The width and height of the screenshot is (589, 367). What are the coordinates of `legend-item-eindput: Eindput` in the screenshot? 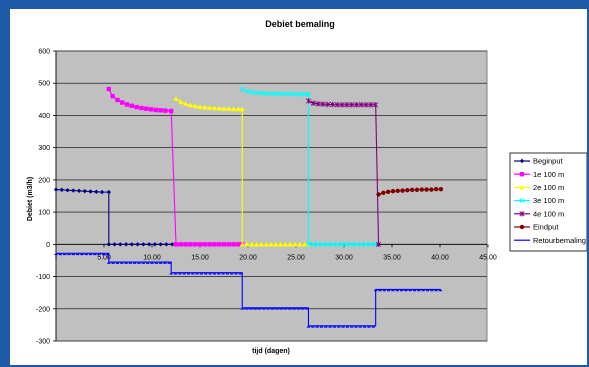 It's located at (536, 227).